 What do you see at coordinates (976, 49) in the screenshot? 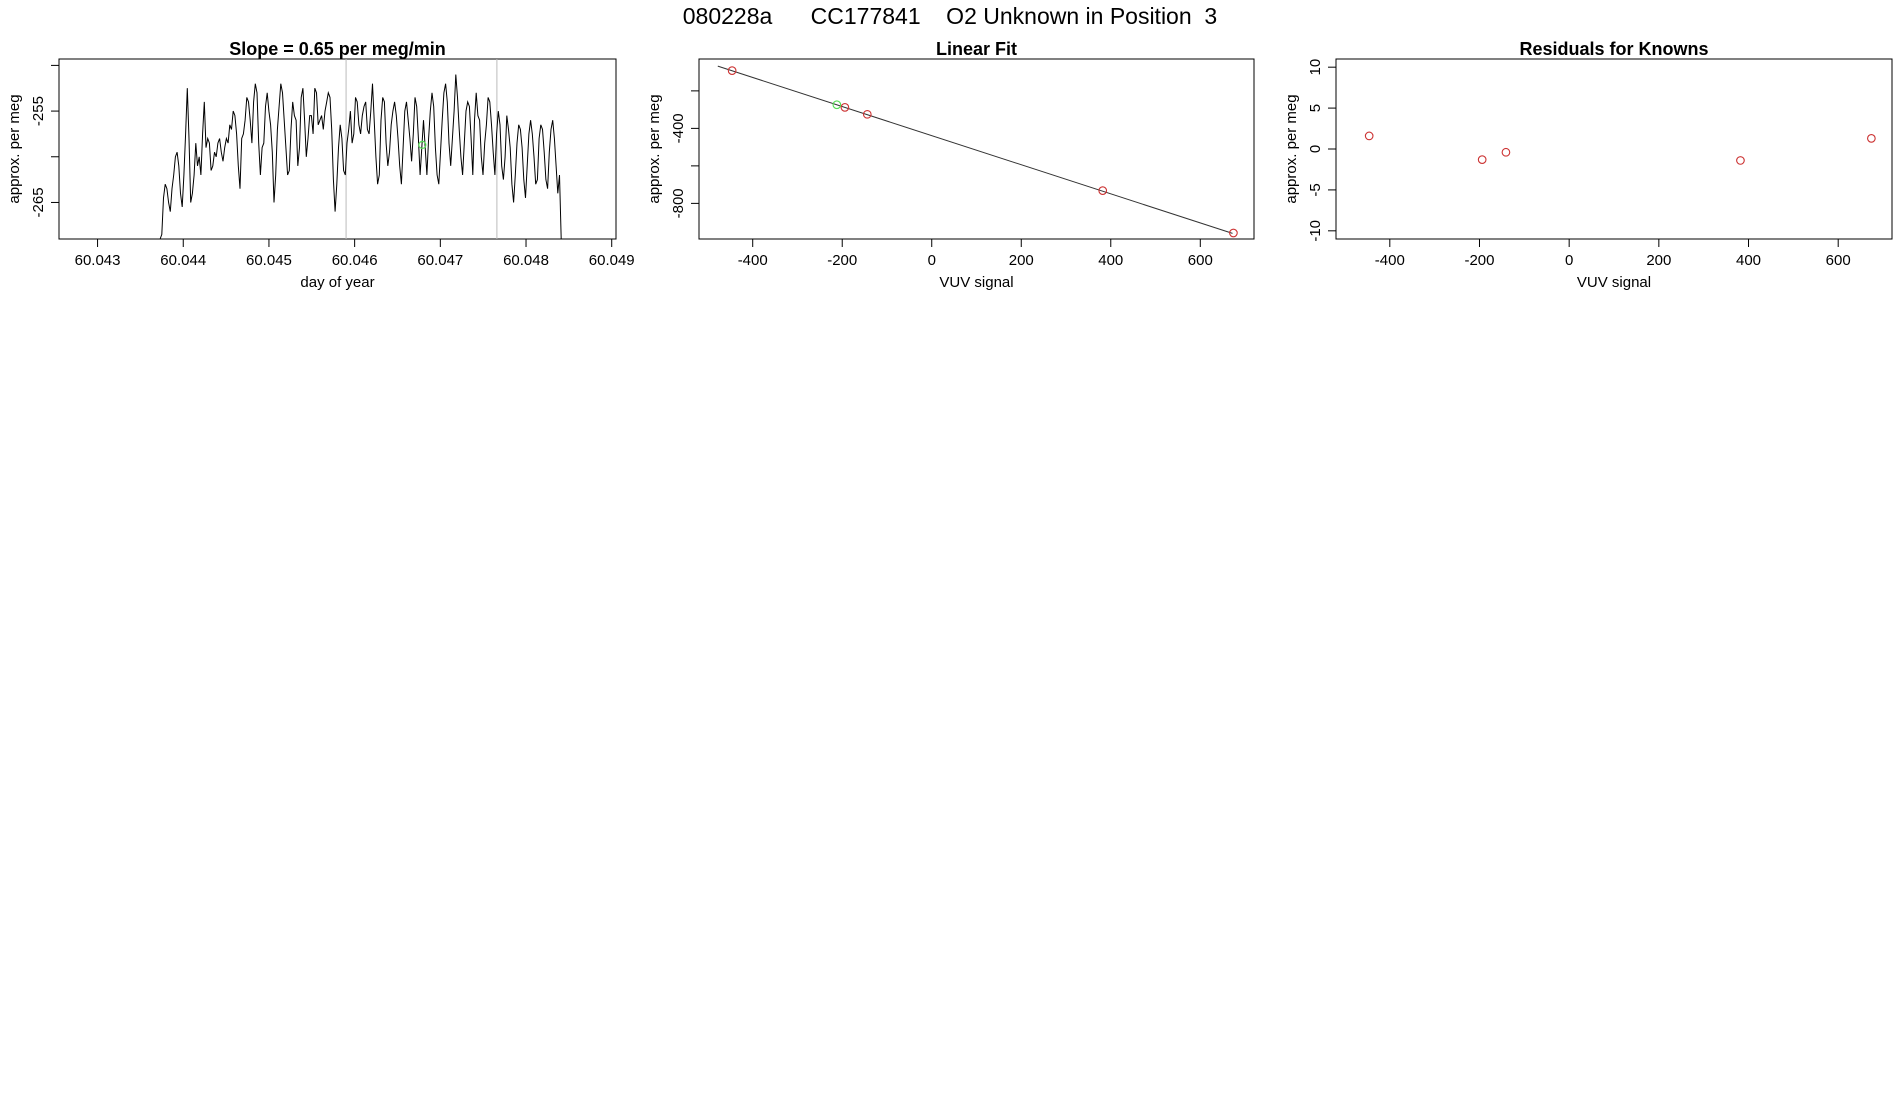
I see `panel-title: Linear Fit` at bounding box center [976, 49].